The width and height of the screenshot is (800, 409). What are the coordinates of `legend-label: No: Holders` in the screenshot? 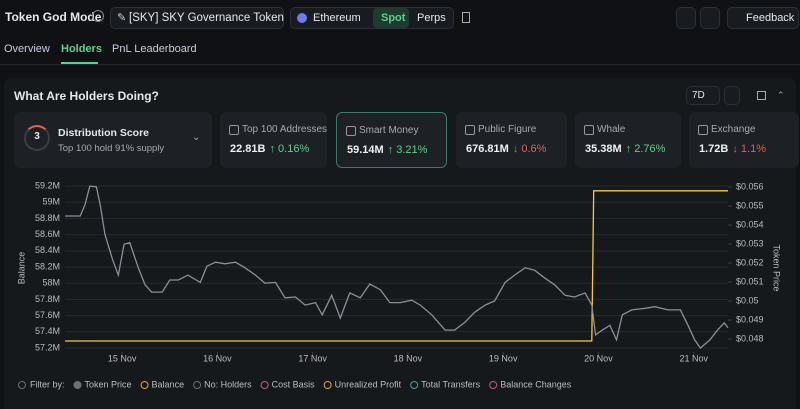 It's located at (228, 384).